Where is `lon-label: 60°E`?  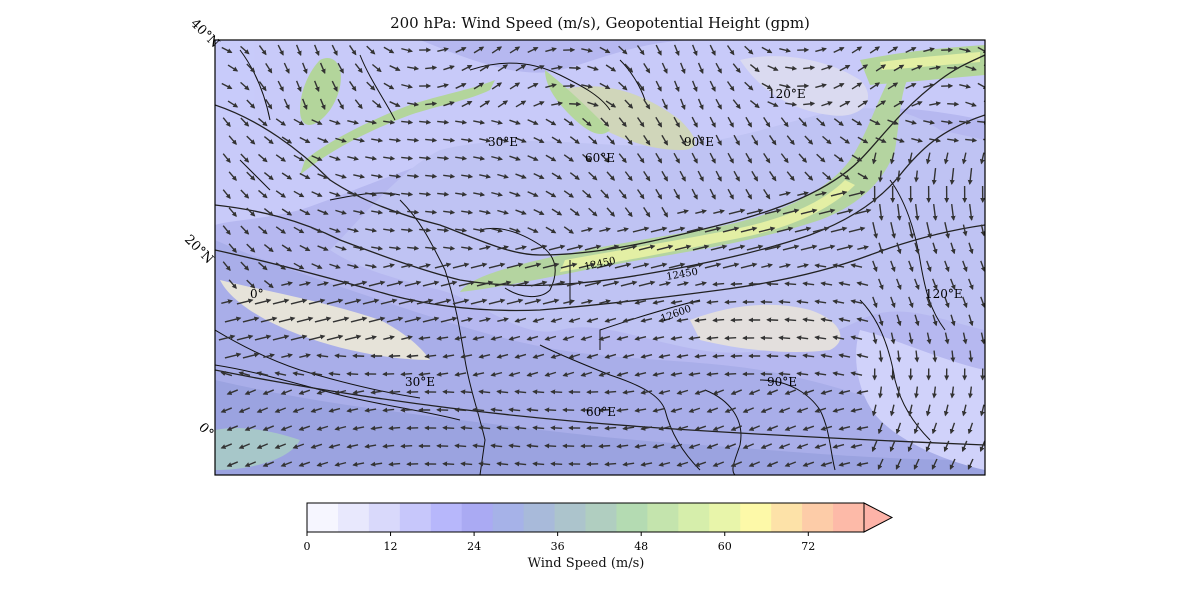 lon-label: 60°E is located at coordinates (600, 158).